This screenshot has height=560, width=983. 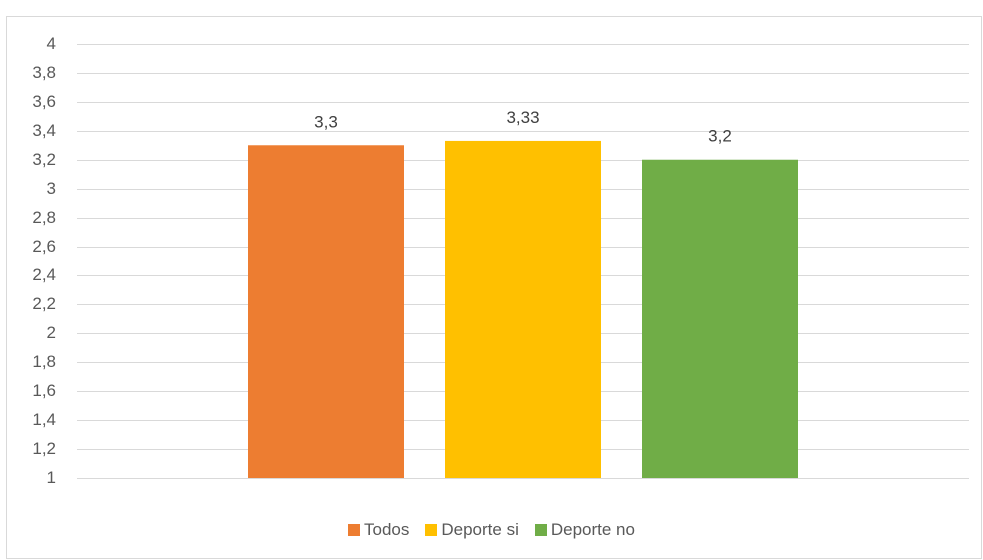 What do you see at coordinates (354, 530) in the screenshot?
I see `legend-swatch-todos` at bounding box center [354, 530].